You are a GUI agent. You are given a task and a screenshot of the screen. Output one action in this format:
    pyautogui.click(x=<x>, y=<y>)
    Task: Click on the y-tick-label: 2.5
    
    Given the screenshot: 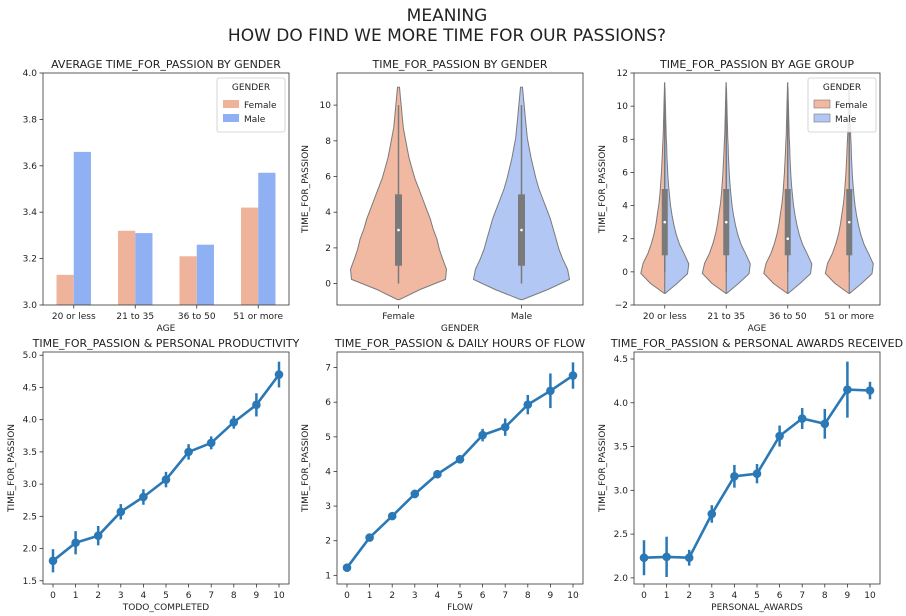 What is the action you would take?
    pyautogui.click(x=30, y=517)
    